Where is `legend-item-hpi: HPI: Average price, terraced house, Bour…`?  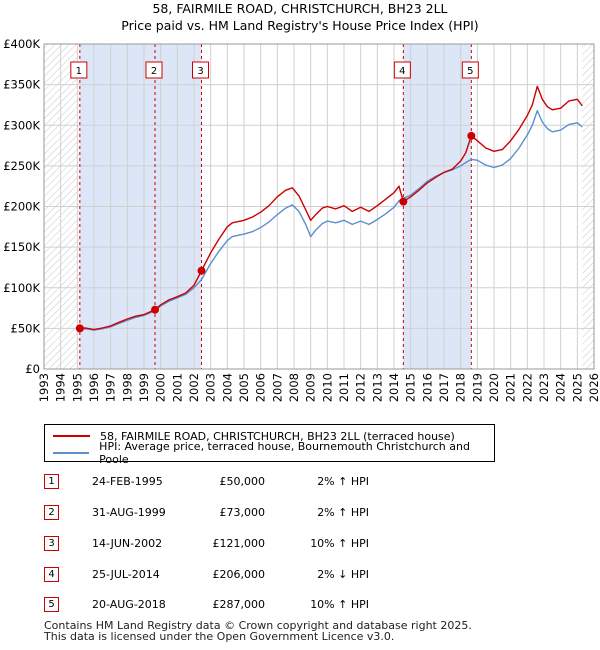 legend-item-hpi: HPI: Average price, terraced house, Bour… is located at coordinates (273, 453).